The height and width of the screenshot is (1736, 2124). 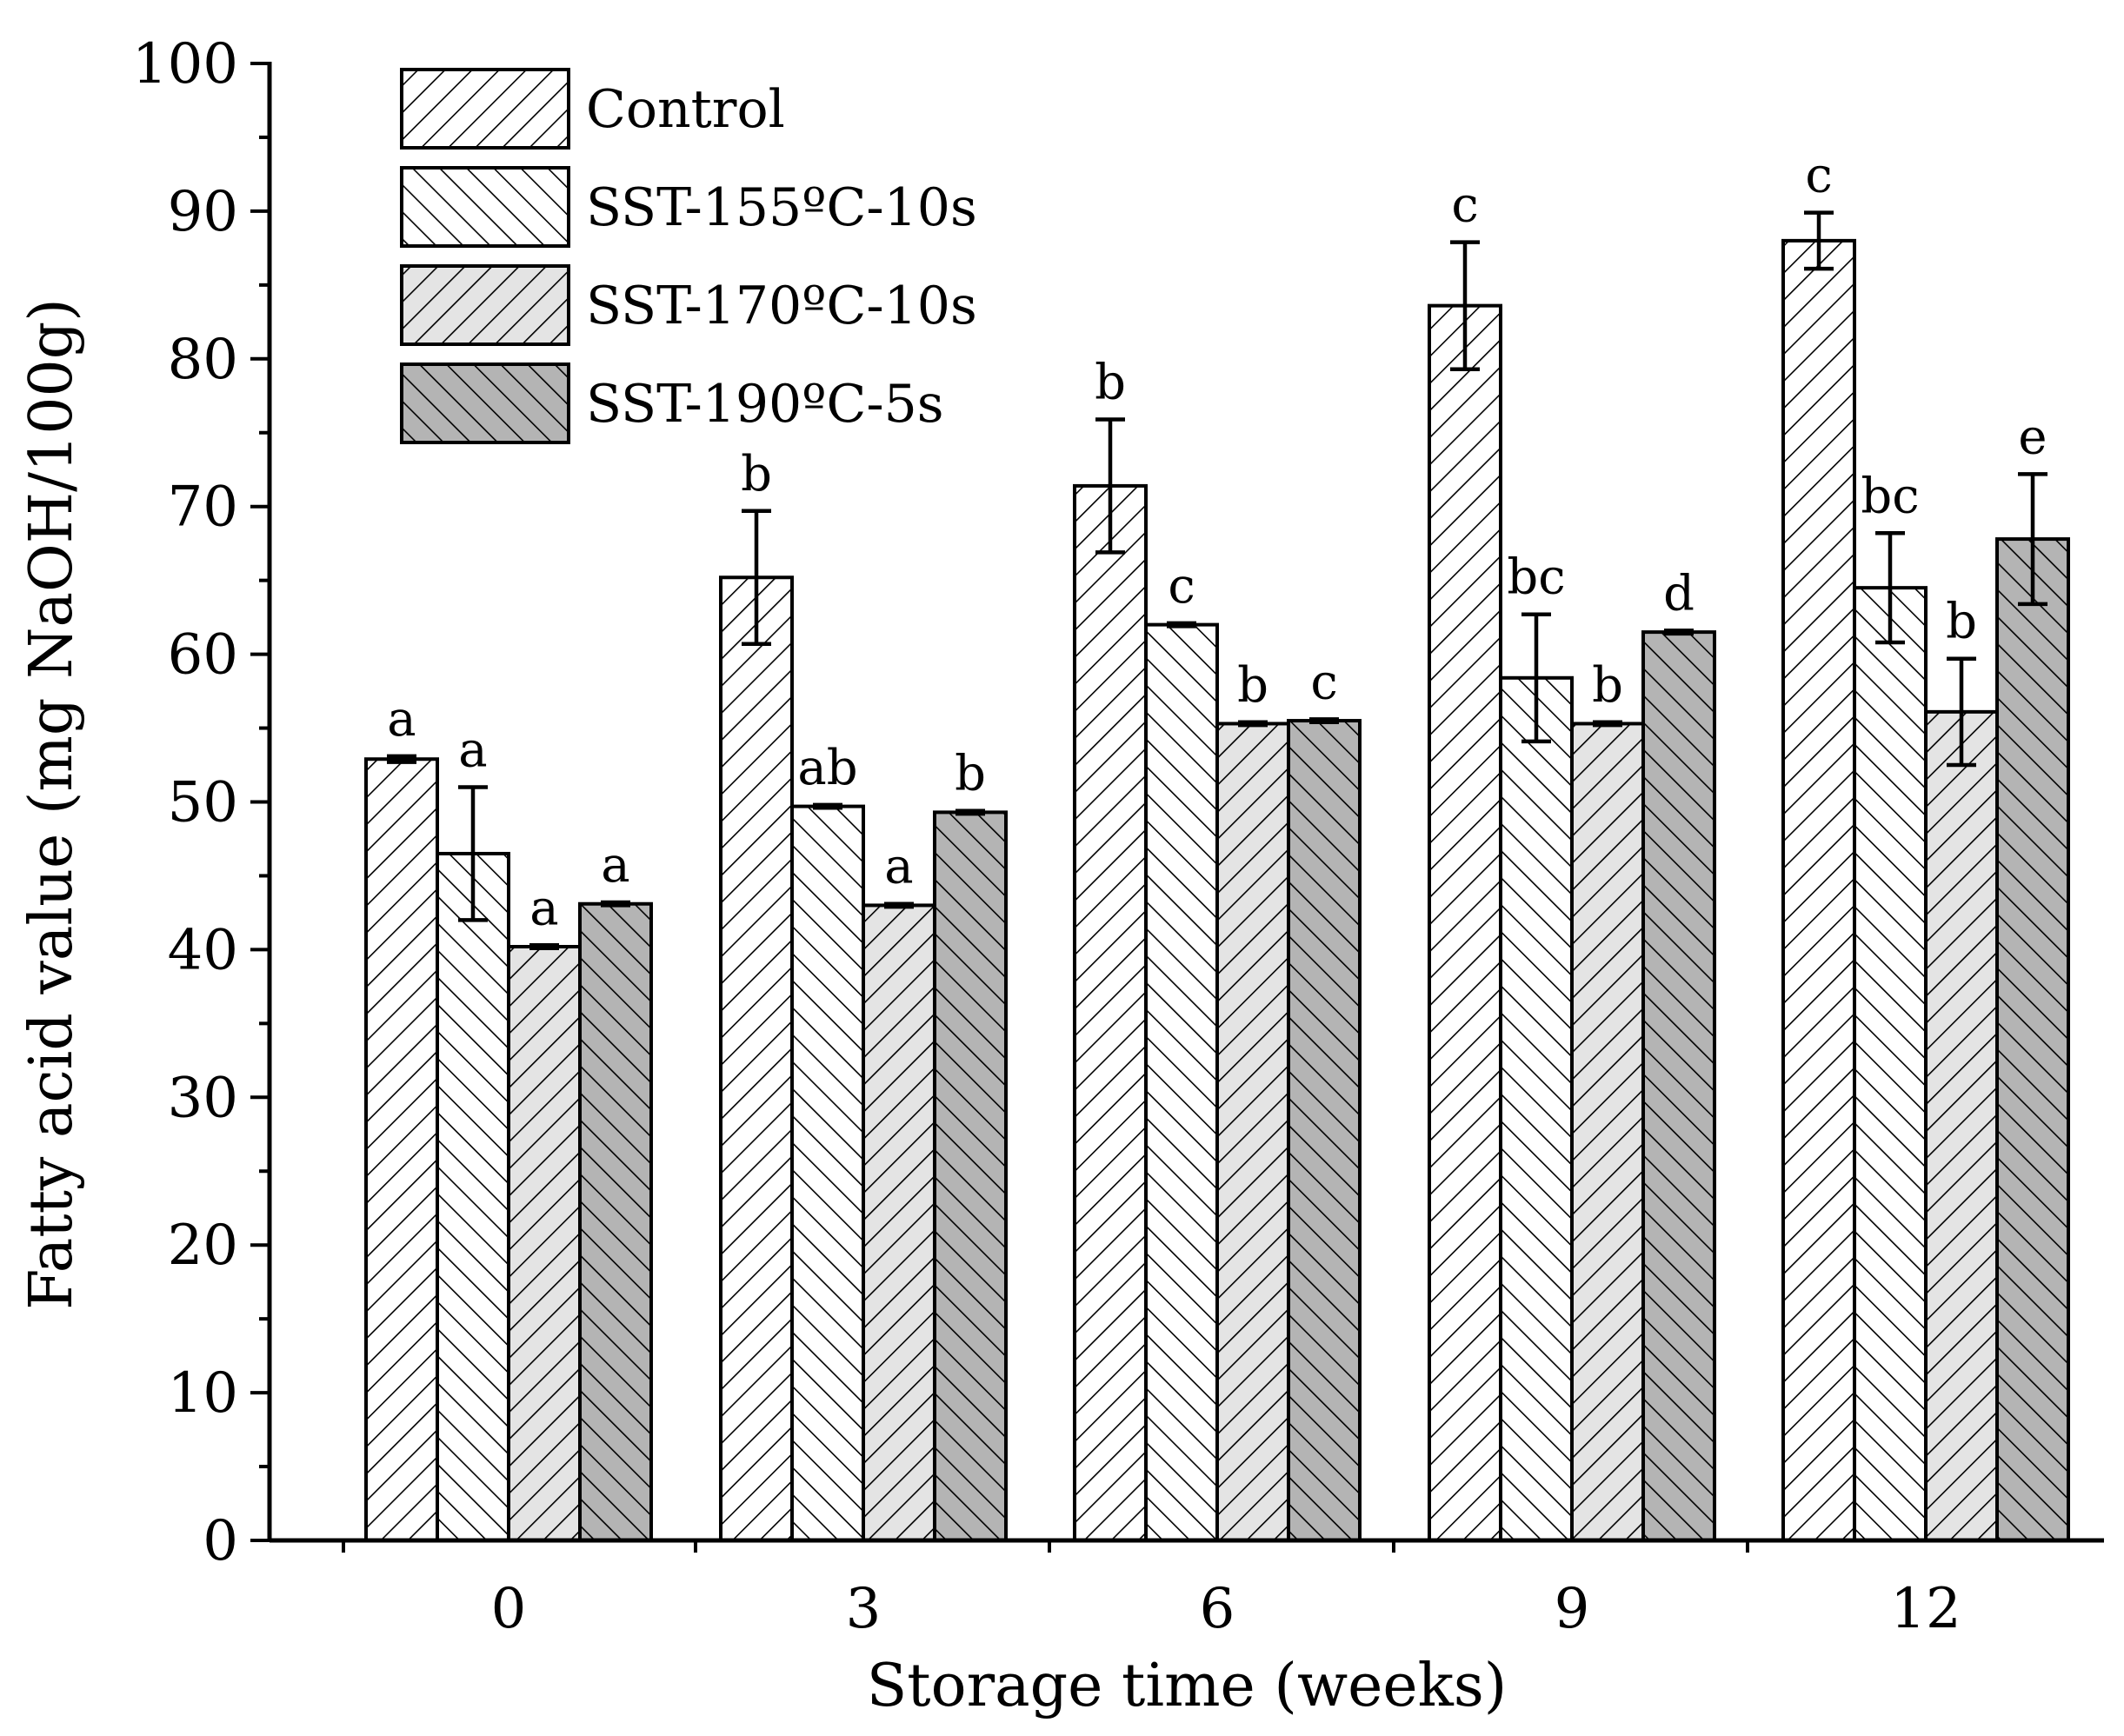 I want to click on significance-letter-0-0: a, so click(x=402, y=719).